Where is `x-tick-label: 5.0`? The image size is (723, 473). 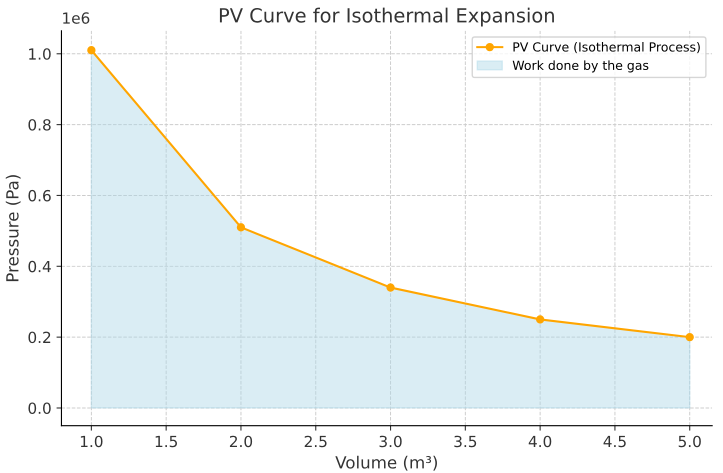
x-tick-label: 5.0 is located at coordinates (689, 442).